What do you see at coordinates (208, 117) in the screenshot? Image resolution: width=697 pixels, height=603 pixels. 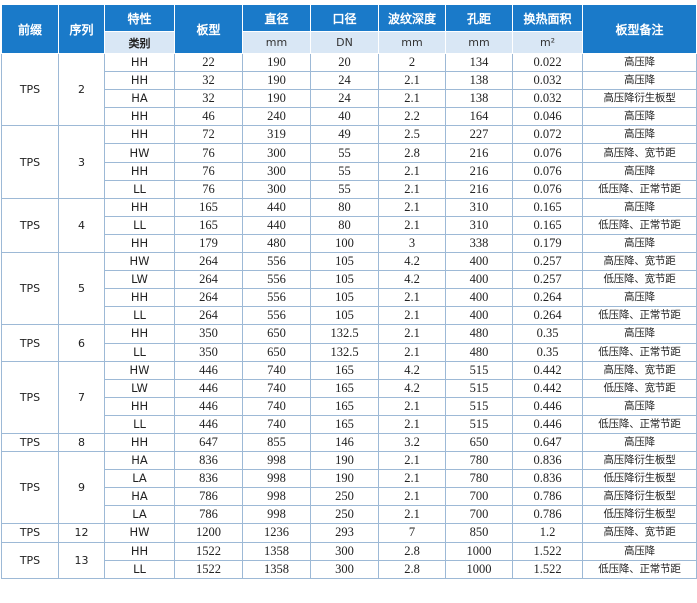 I see `cell-plate-type: 46` at bounding box center [208, 117].